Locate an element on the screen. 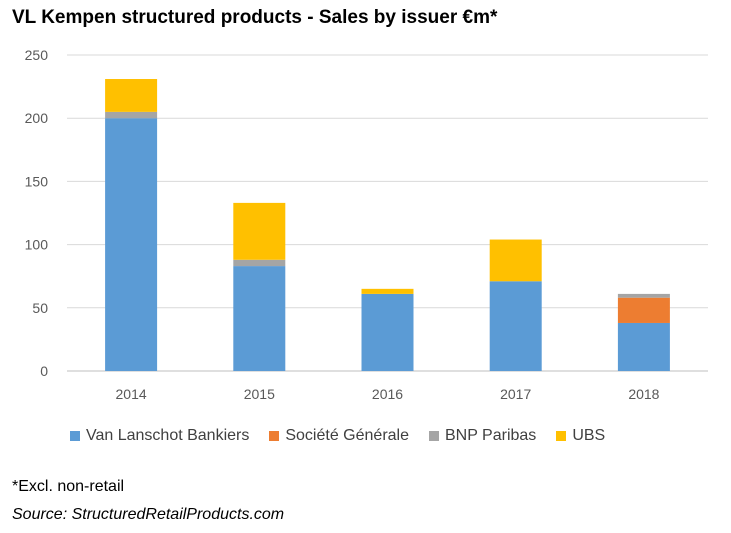  legend-label: BNP Paribas is located at coordinates (491, 435).